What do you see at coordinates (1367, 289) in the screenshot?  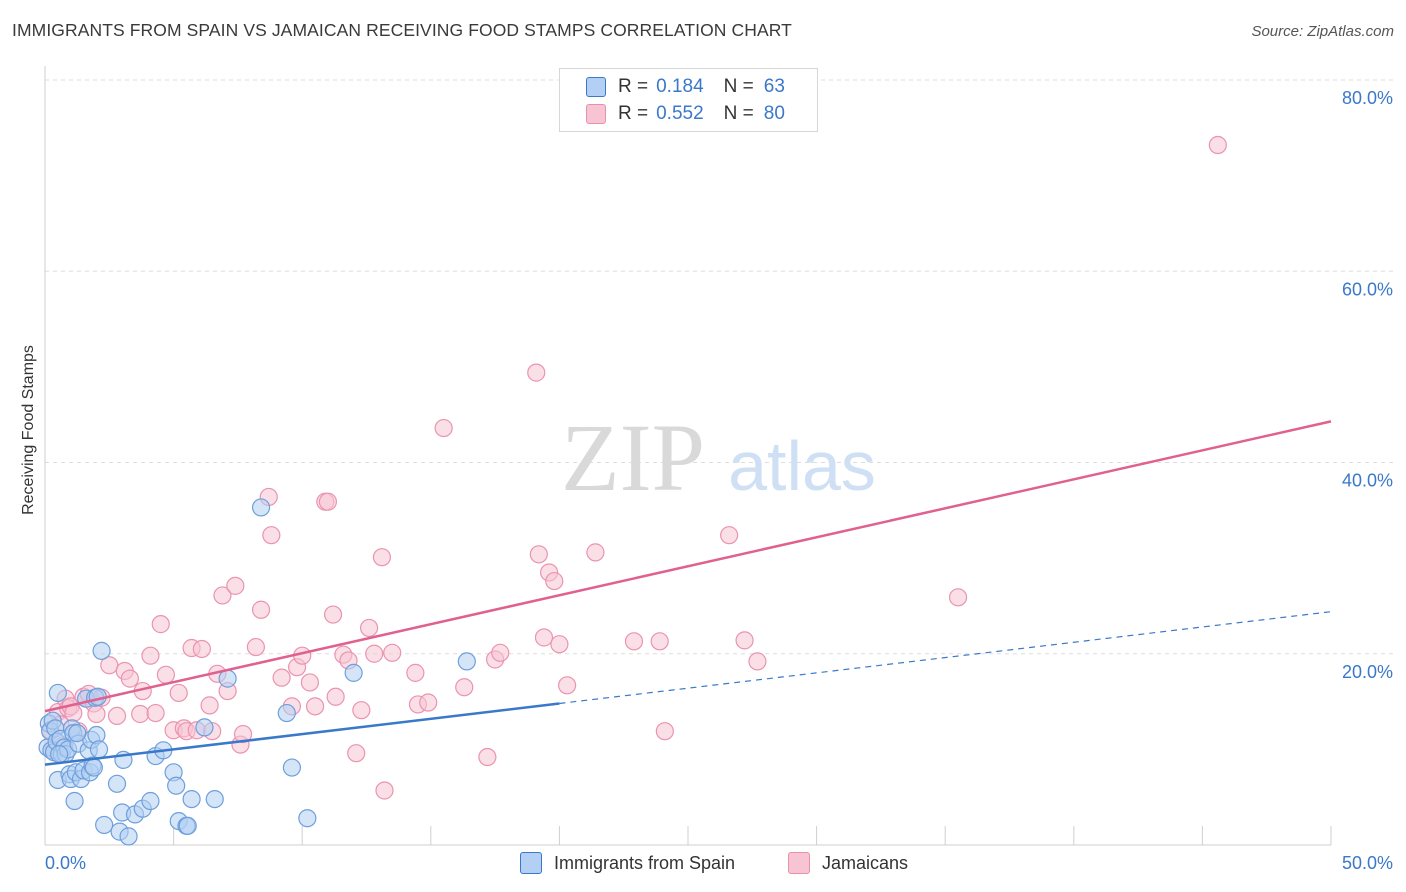 I see `y-tick-label: 60.0%` at bounding box center [1367, 289].